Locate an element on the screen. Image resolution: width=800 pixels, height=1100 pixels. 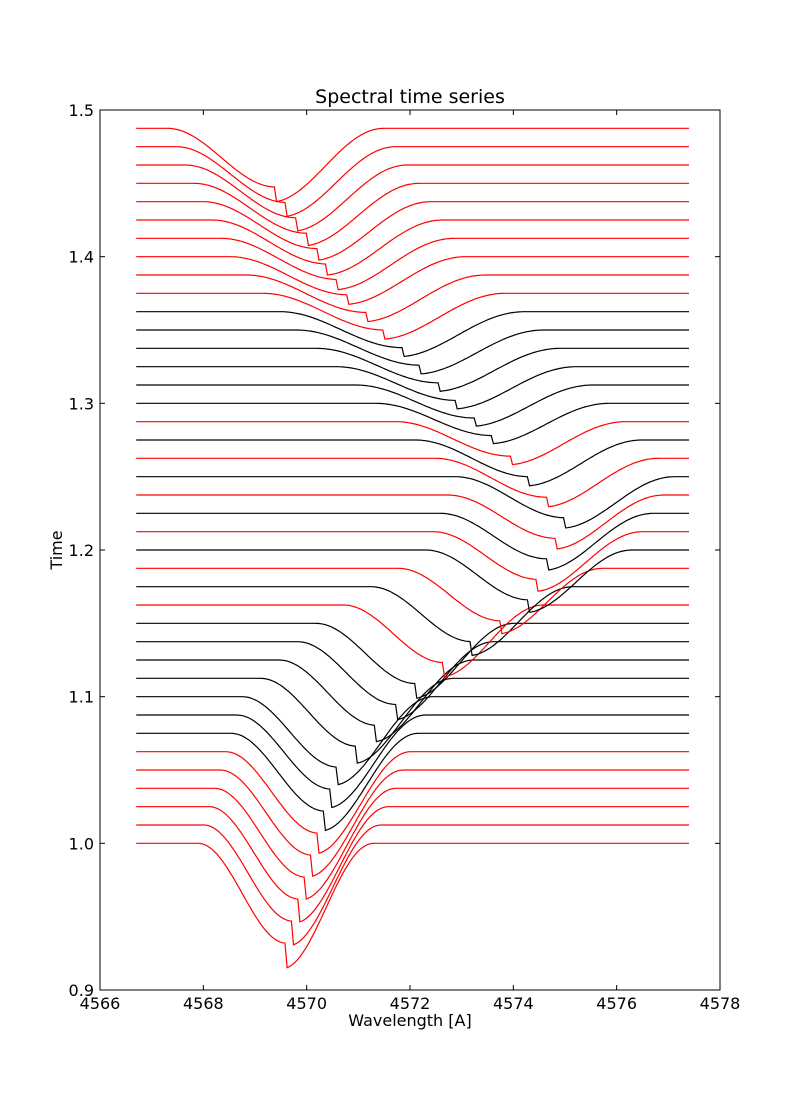
y-tick-label: 1.0 is located at coordinates (81, 843).